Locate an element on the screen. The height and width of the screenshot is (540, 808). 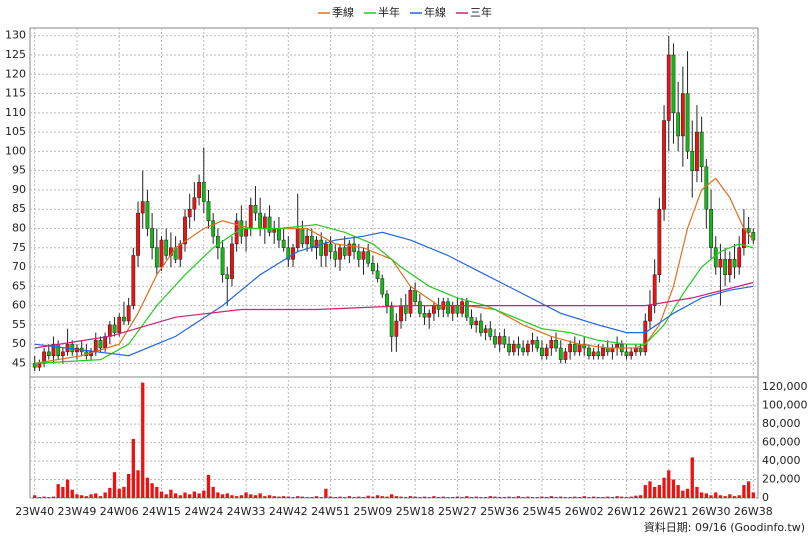
y-tick-label: 80 is located at coordinates (19, 227).